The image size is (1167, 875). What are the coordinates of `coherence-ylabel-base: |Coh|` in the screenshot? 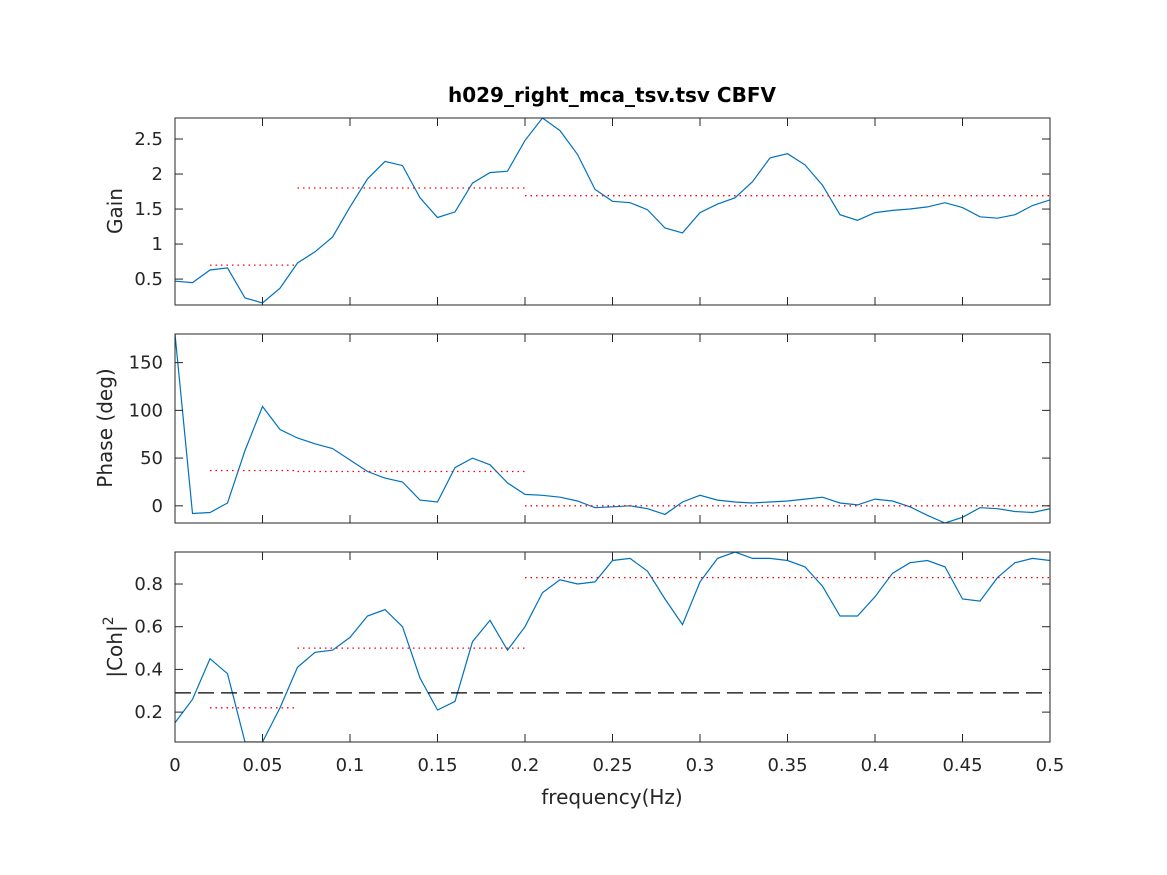 It's located at (115, 651).